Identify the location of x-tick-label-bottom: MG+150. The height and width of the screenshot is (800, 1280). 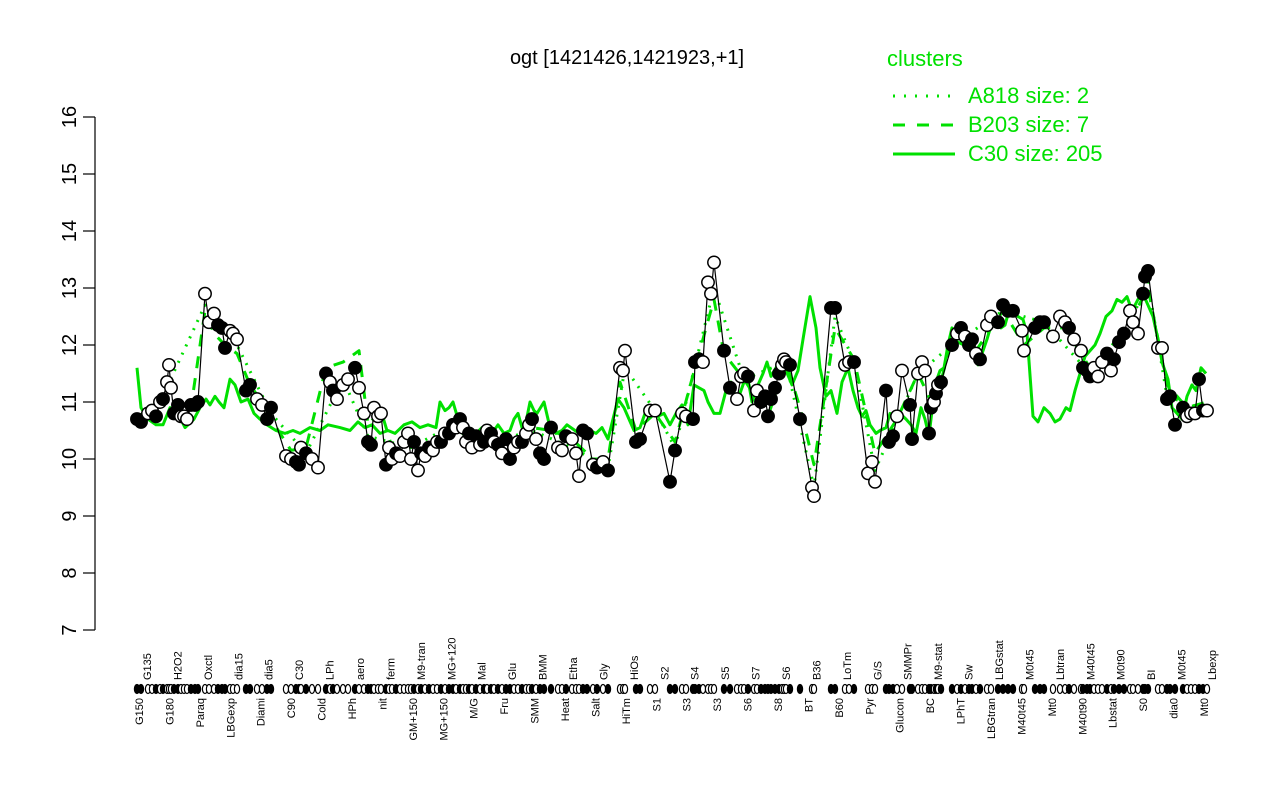
(444, 719).